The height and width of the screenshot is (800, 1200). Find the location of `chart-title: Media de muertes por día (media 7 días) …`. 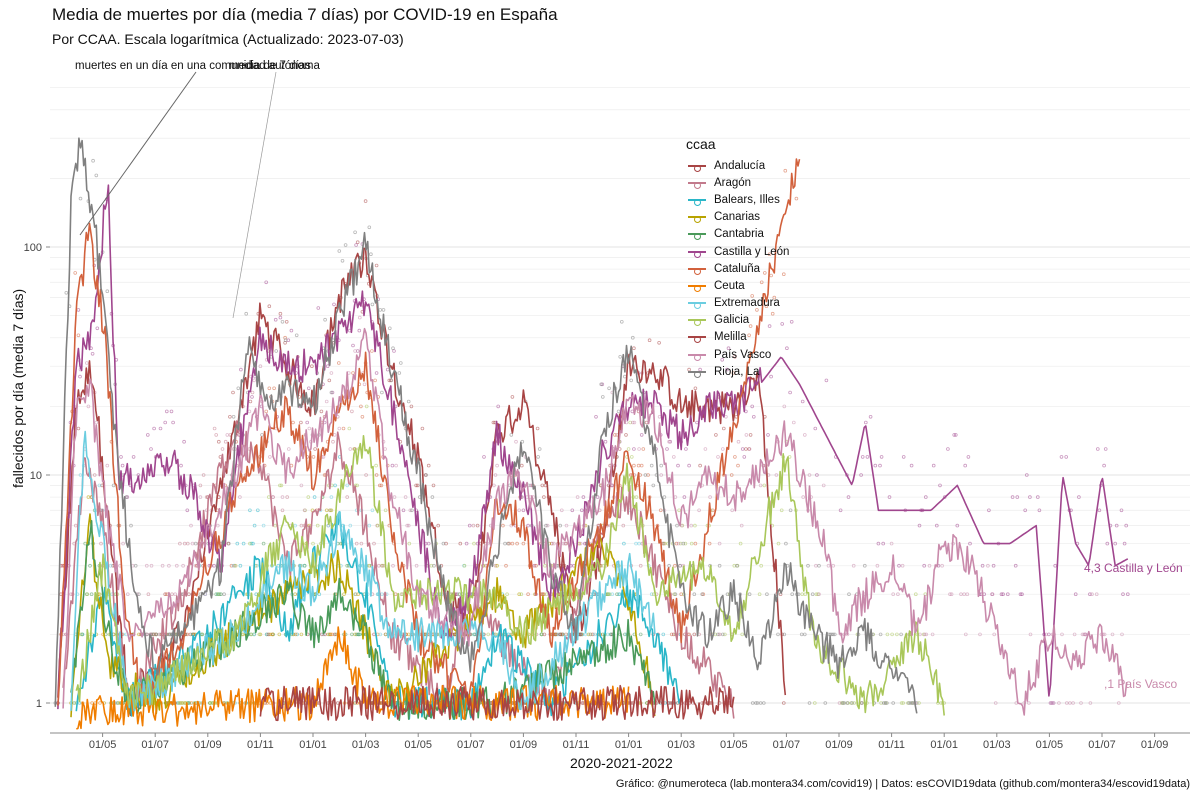

chart-title: Media de muertes por día (media 7 días) … is located at coordinates (305, 14).